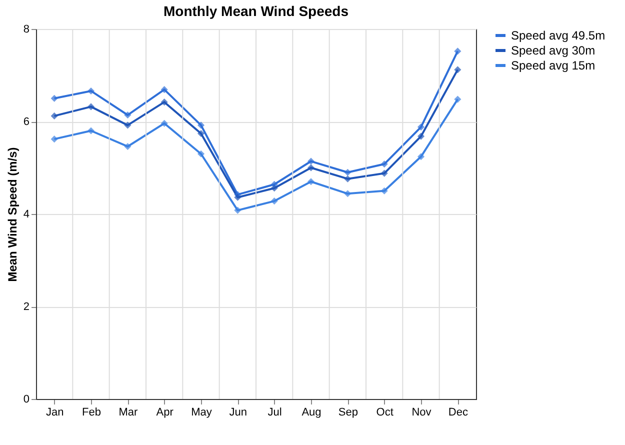 This screenshot has width=625, height=445. What do you see at coordinates (458, 412) in the screenshot?
I see `x-tick-label: Dec` at bounding box center [458, 412].